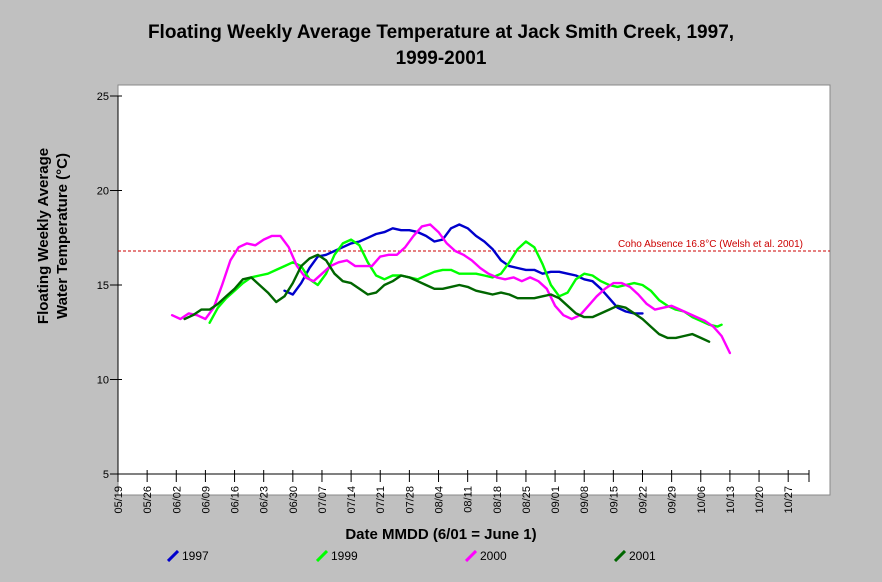 This screenshot has height=582, width=882. I want to click on x-tick-label: 09/29, so click(673, 500).